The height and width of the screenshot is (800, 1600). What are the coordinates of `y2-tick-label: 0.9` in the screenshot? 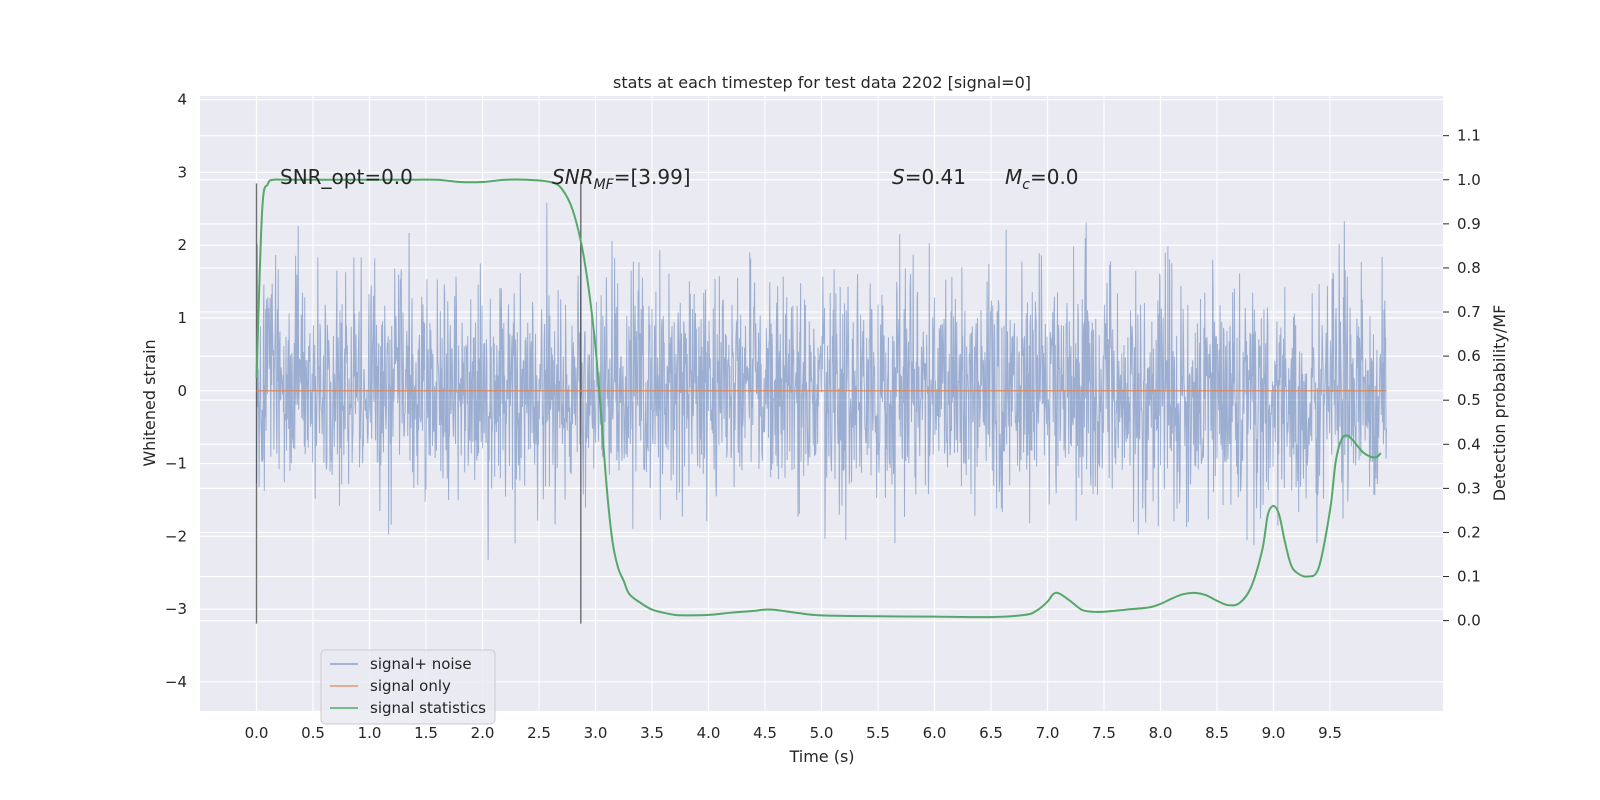 It's located at (1469, 224).